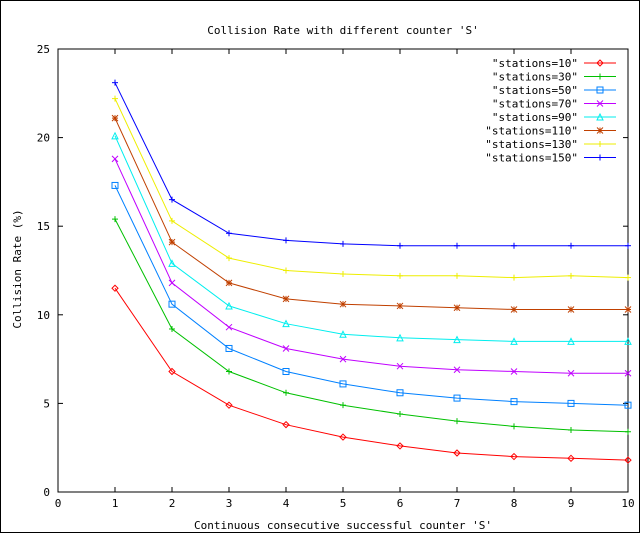  Describe the element at coordinates (531, 131) in the screenshot. I see `legend-label: "stations=110"` at that location.